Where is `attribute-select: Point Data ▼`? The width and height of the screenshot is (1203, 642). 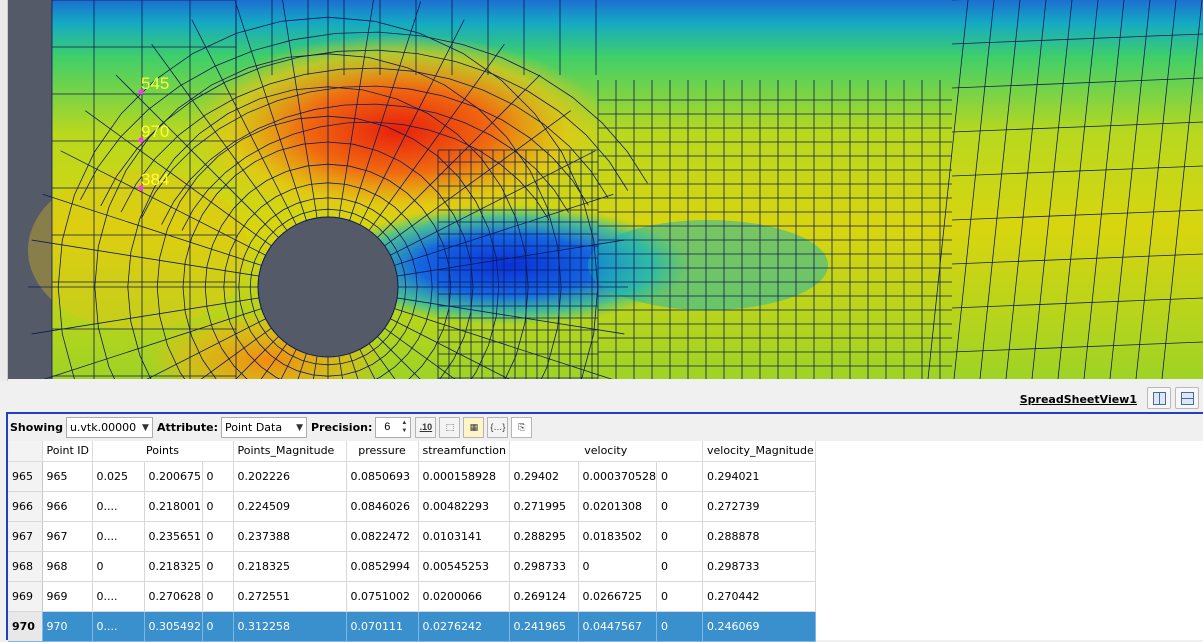 attribute-select: Point Data ▼ is located at coordinates (264, 427).